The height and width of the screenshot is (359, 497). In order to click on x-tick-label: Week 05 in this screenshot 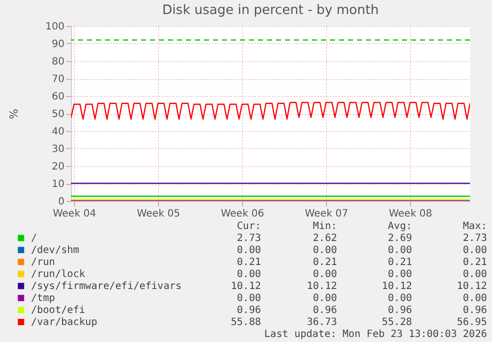, I will do `click(158, 214)`.